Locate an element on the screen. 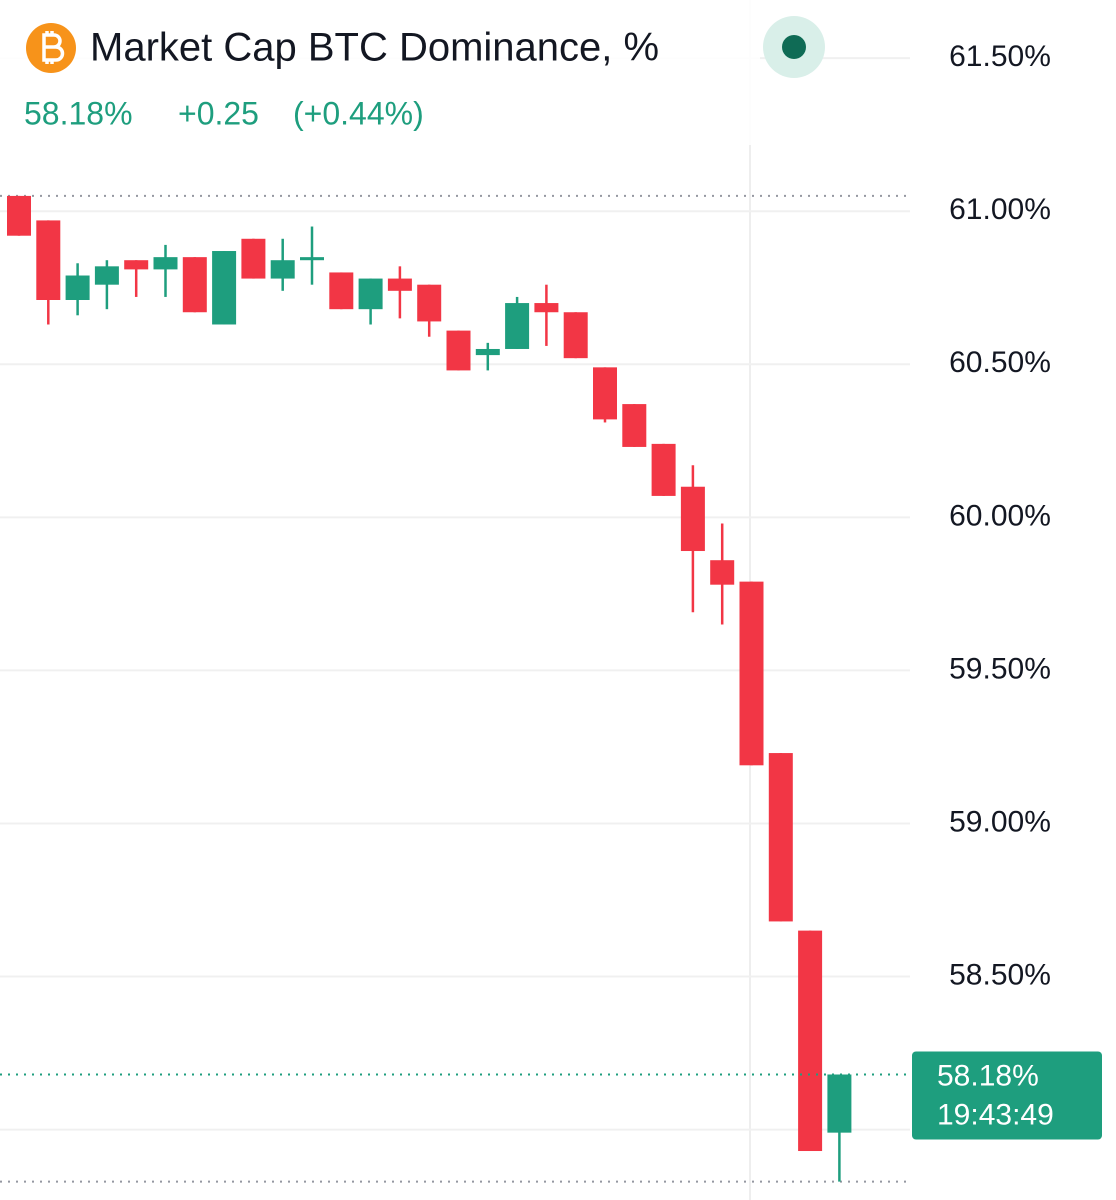  y-tick-label: 60.00% is located at coordinates (1000, 515).